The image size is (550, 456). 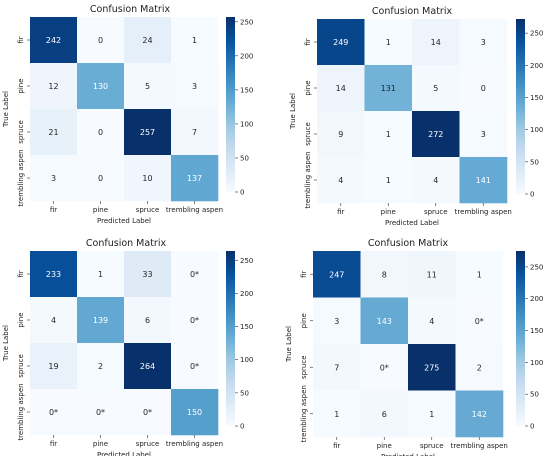 I want to click on cell-value-r4-c1: 1, so click(x=336, y=414).